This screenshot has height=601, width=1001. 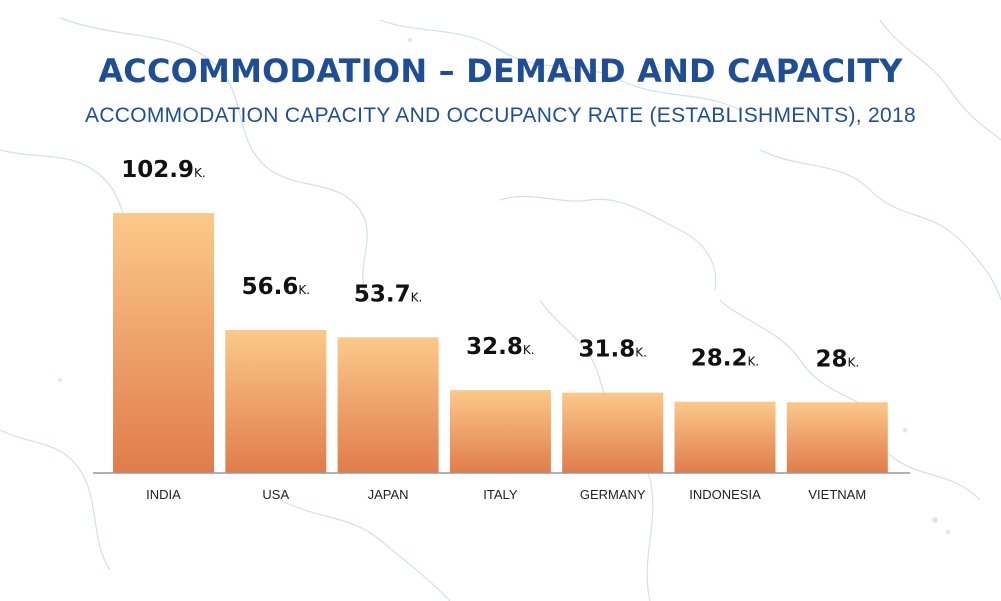 What do you see at coordinates (613, 494) in the screenshot?
I see `category-label-germany: GERMANY` at bounding box center [613, 494].